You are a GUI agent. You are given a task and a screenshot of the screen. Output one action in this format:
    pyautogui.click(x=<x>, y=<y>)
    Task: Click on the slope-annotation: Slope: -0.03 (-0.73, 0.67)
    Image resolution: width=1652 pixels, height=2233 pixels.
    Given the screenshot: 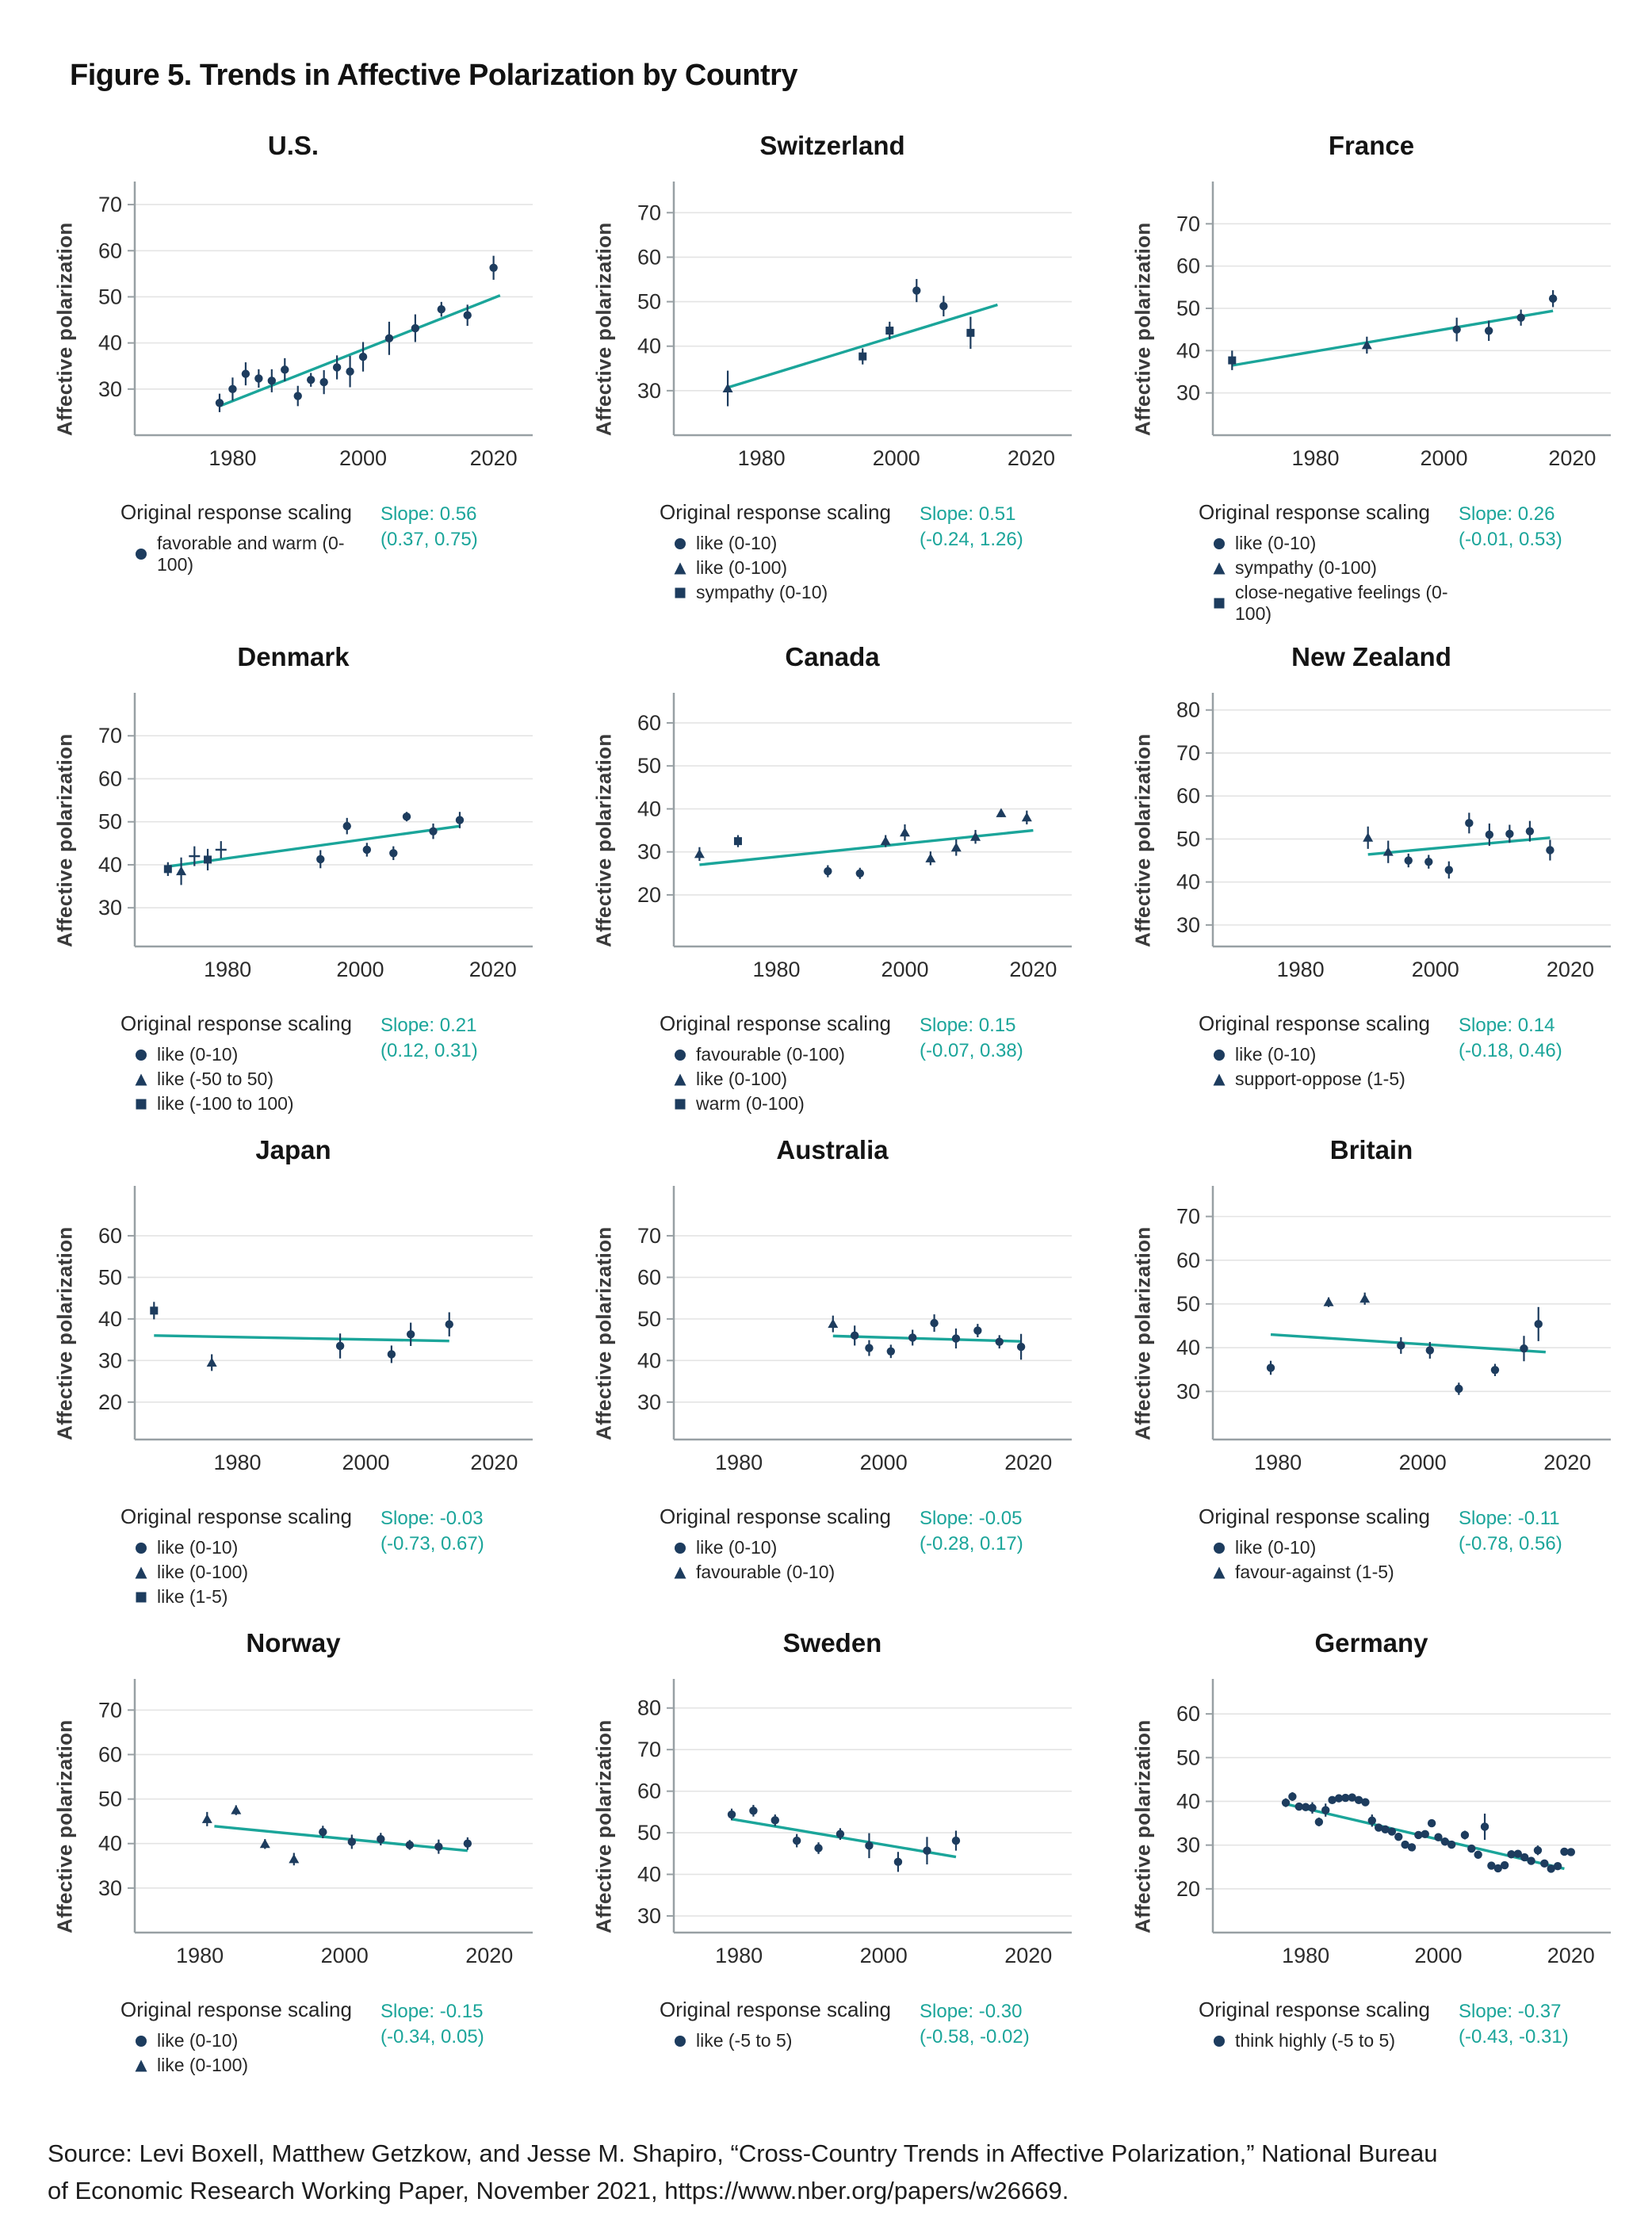 What is the action you would take?
    pyautogui.click(x=460, y=1530)
    